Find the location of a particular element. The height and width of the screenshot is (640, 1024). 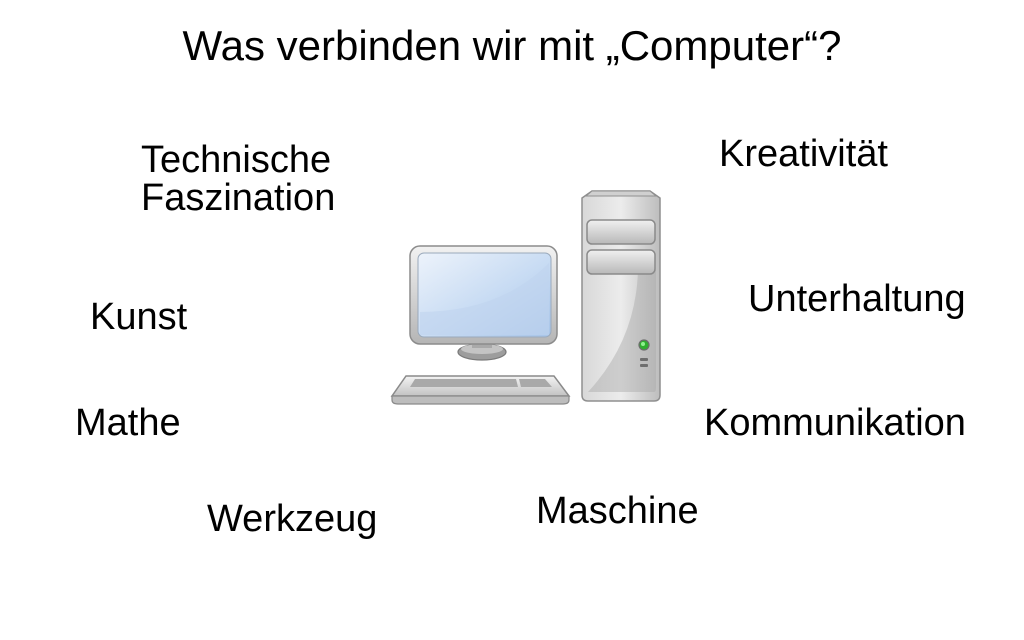

term-kunst: Kunst is located at coordinates (139, 317).